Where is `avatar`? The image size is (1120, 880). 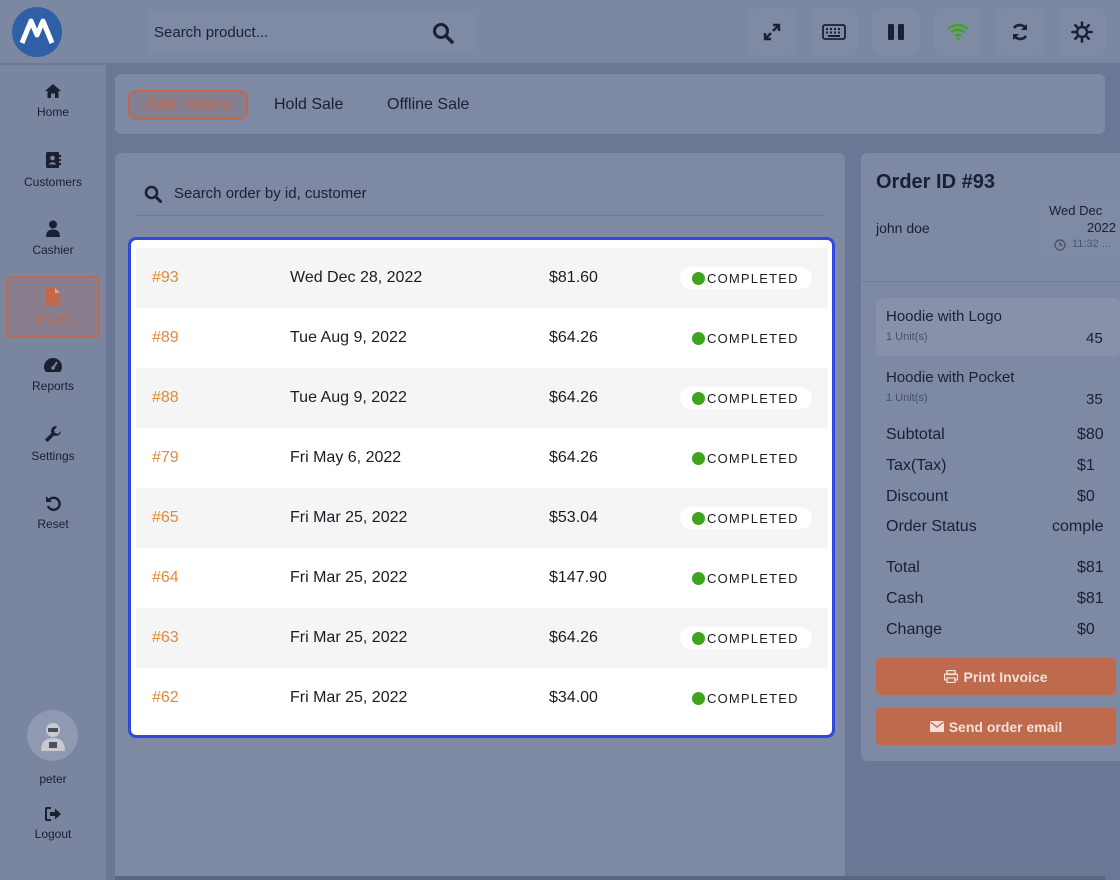 avatar is located at coordinates (52, 735).